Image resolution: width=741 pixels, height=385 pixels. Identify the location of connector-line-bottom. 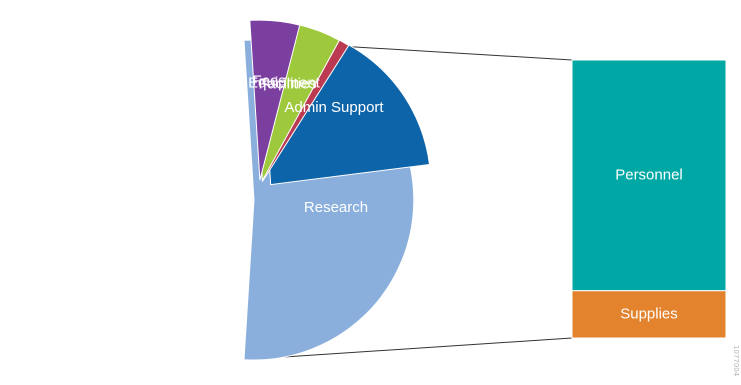
(408, 349).